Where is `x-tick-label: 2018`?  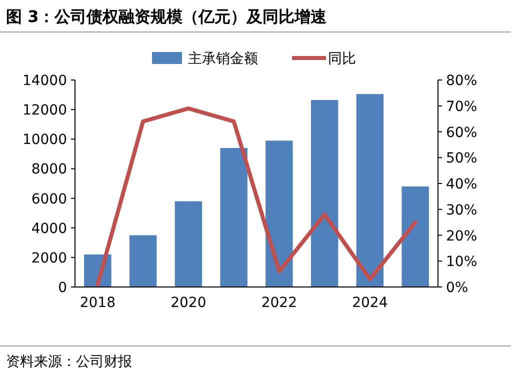 x-tick-label: 2018 is located at coordinates (98, 303).